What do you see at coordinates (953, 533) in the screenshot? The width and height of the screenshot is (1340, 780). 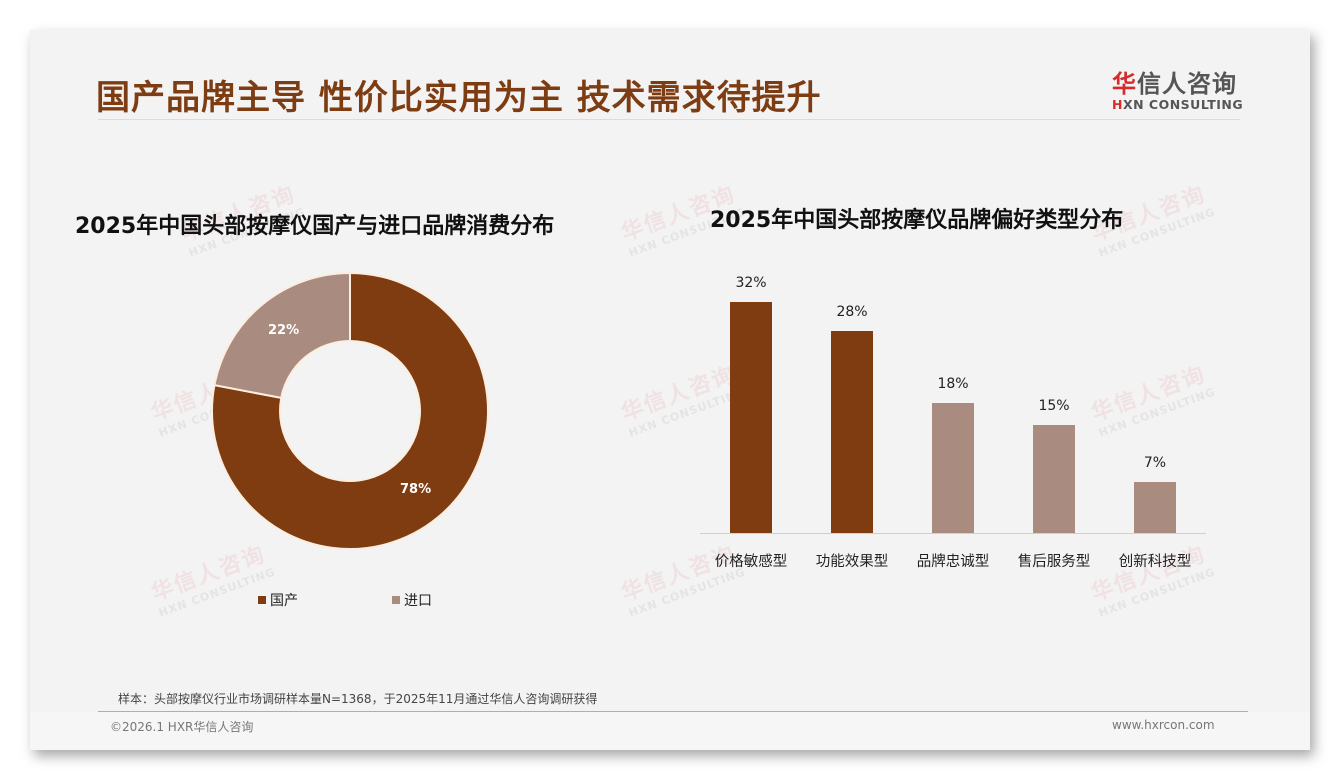 I see `x-axis-line` at bounding box center [953, 533].